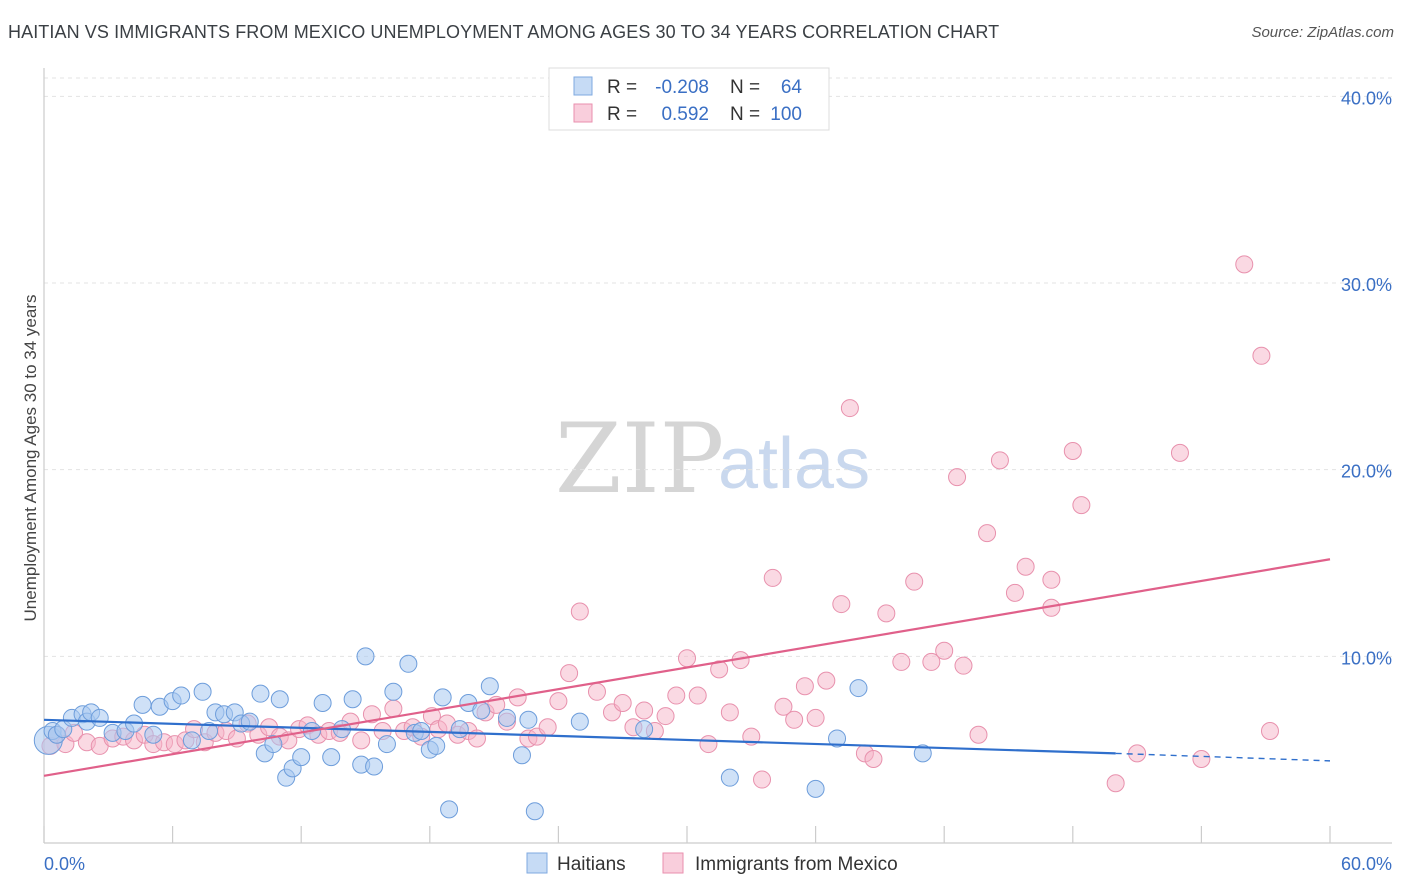 This screenshot has width=1406, height=892. What do you see at coordinates (786, 114) in the screenshot?
I see `legend-n-value: 100` at bounding box center [786, 114].